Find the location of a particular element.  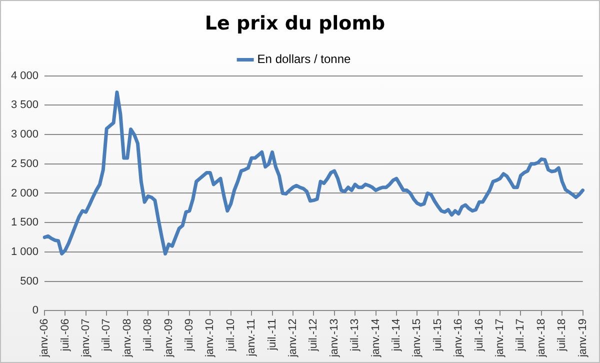

x-tick-label: juil.-14 is located at coordinates (396, 335).